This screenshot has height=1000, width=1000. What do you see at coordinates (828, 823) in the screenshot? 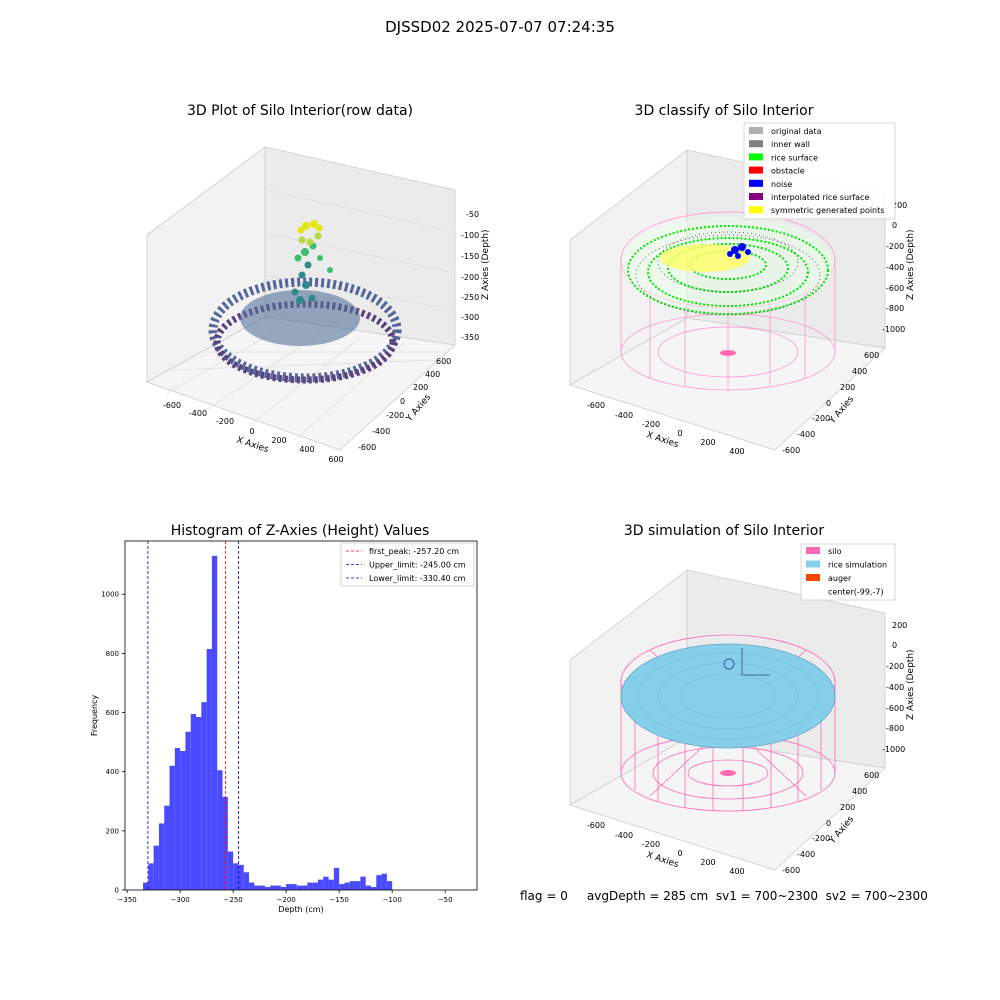
I see `p4-ytick: 0` at bounding box center [828, 823].